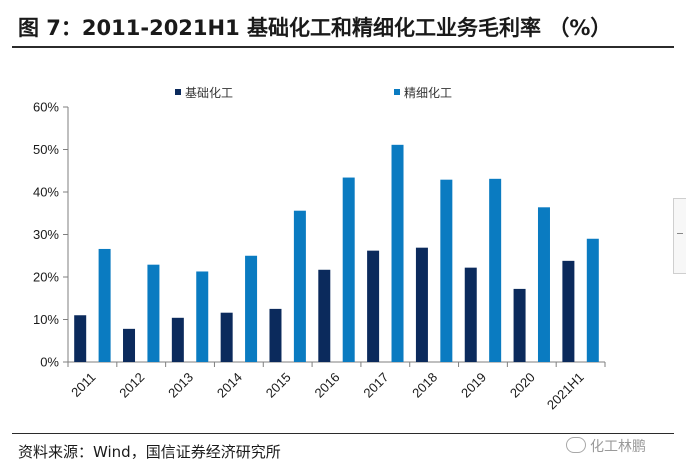 The width and height of the screenshot is (686, 470). Describe the element at coordinates (343, 433) in the screenshot. I see `footer-rule` at that location.